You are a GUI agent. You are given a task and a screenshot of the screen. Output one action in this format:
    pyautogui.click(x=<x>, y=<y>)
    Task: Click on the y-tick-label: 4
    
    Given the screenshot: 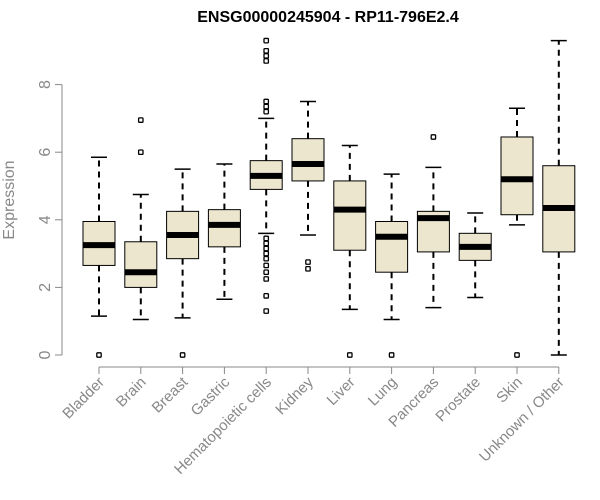 What is the action you would take?
    pyautogui.click(x=45, y=219)
    